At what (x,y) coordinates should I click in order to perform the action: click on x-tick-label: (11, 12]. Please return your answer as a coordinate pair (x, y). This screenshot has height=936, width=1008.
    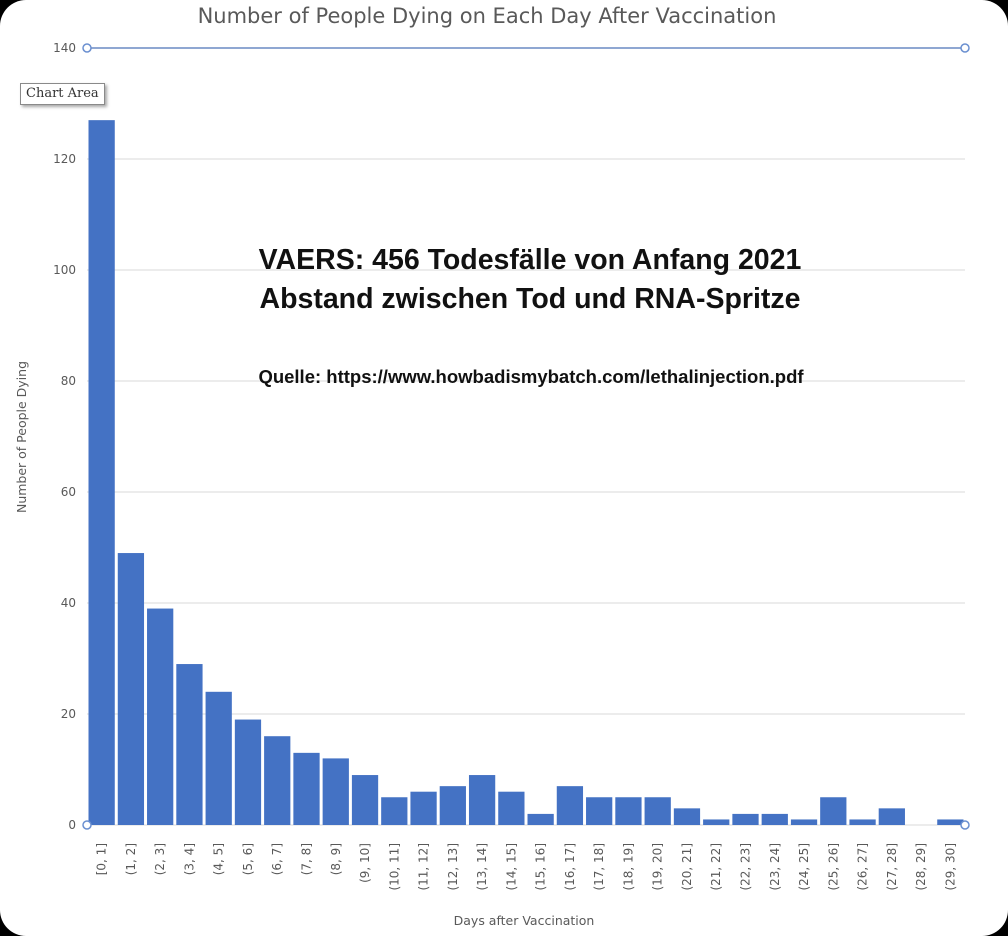
    Looking at the image, I should click on (424, 867).